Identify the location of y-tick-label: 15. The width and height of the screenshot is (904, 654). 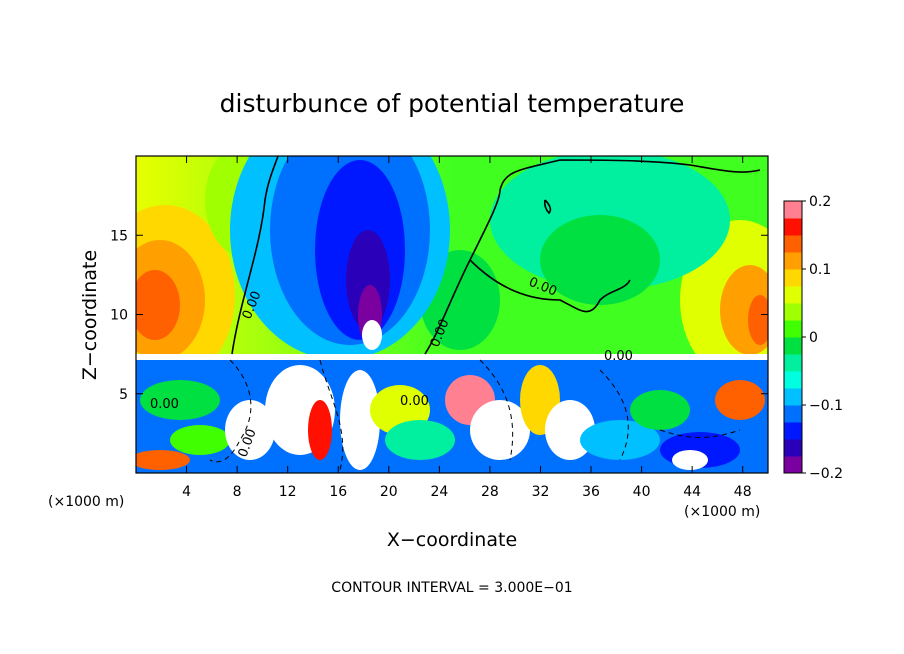
(119, 236).